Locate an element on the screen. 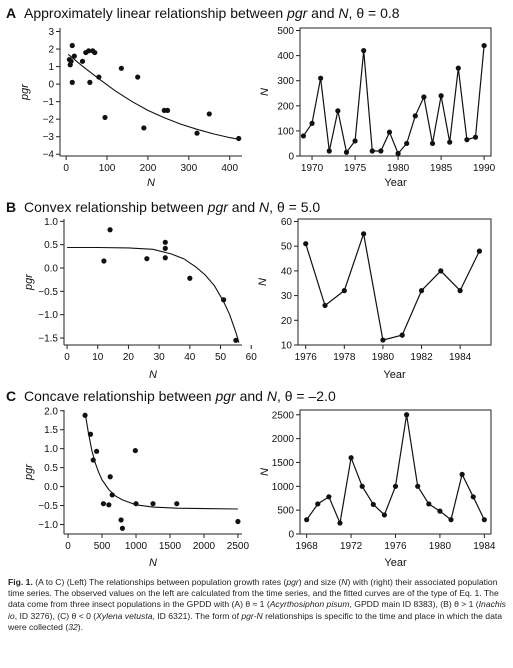  x-tick-label: 1975 is located at coordinates (355, 168).